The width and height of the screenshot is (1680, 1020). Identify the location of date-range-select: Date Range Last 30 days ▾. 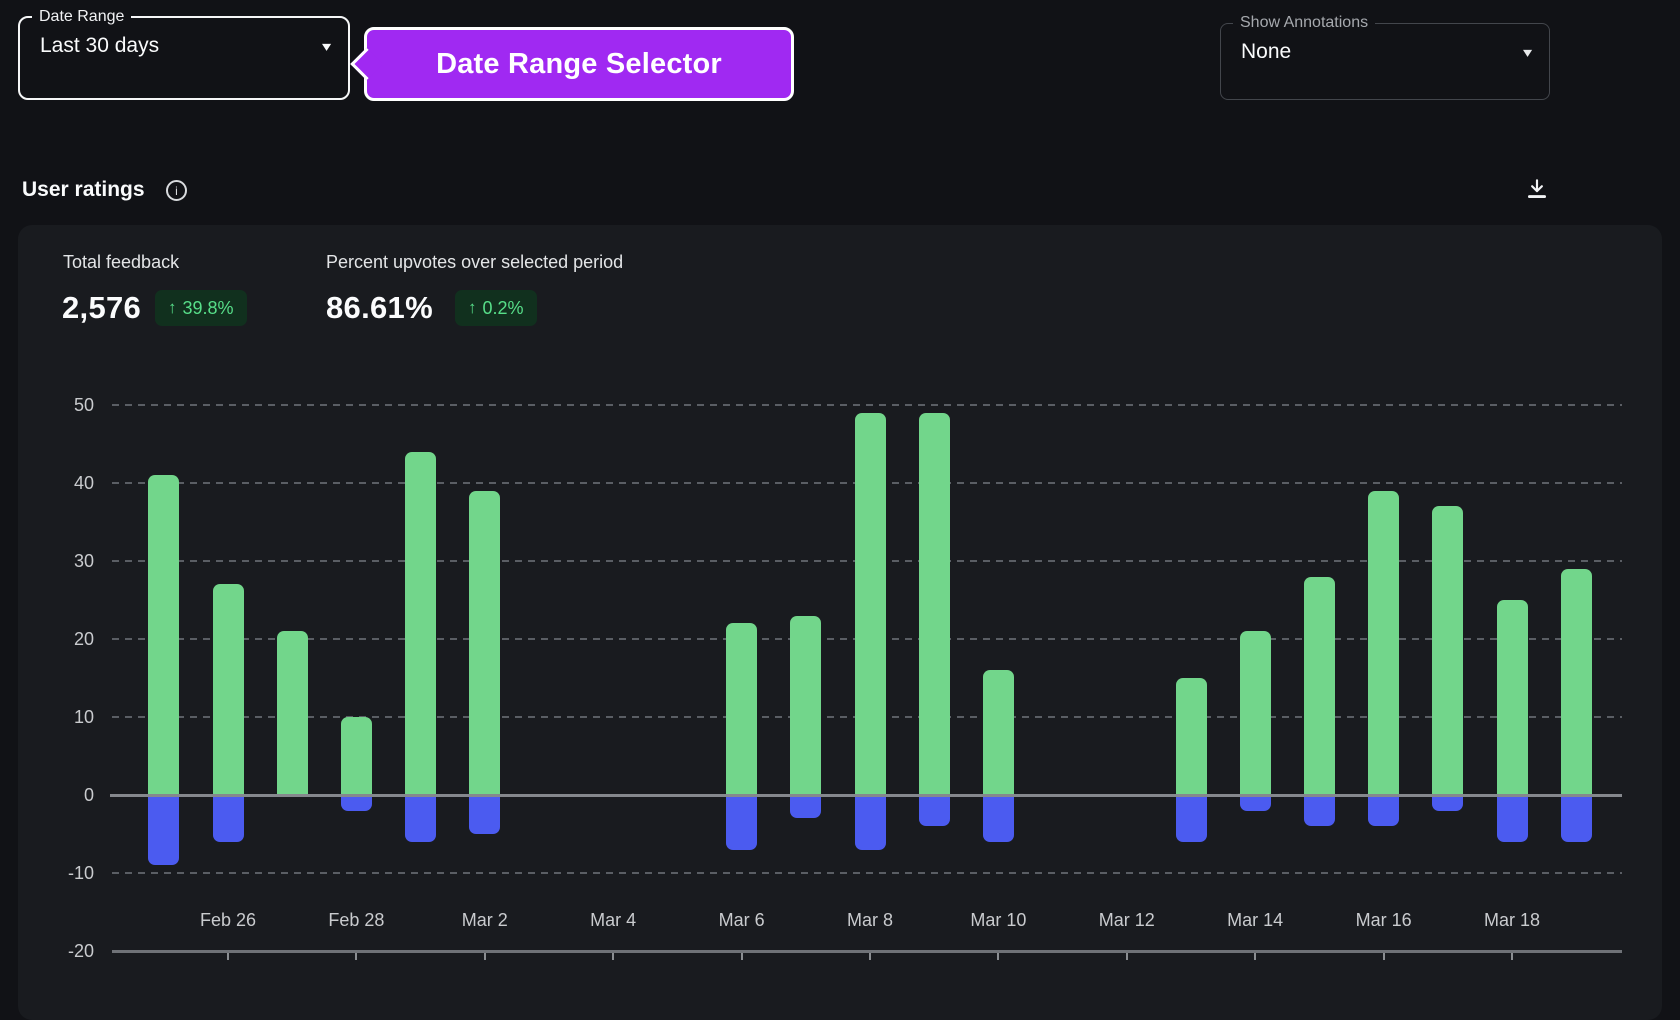
(184, 54).